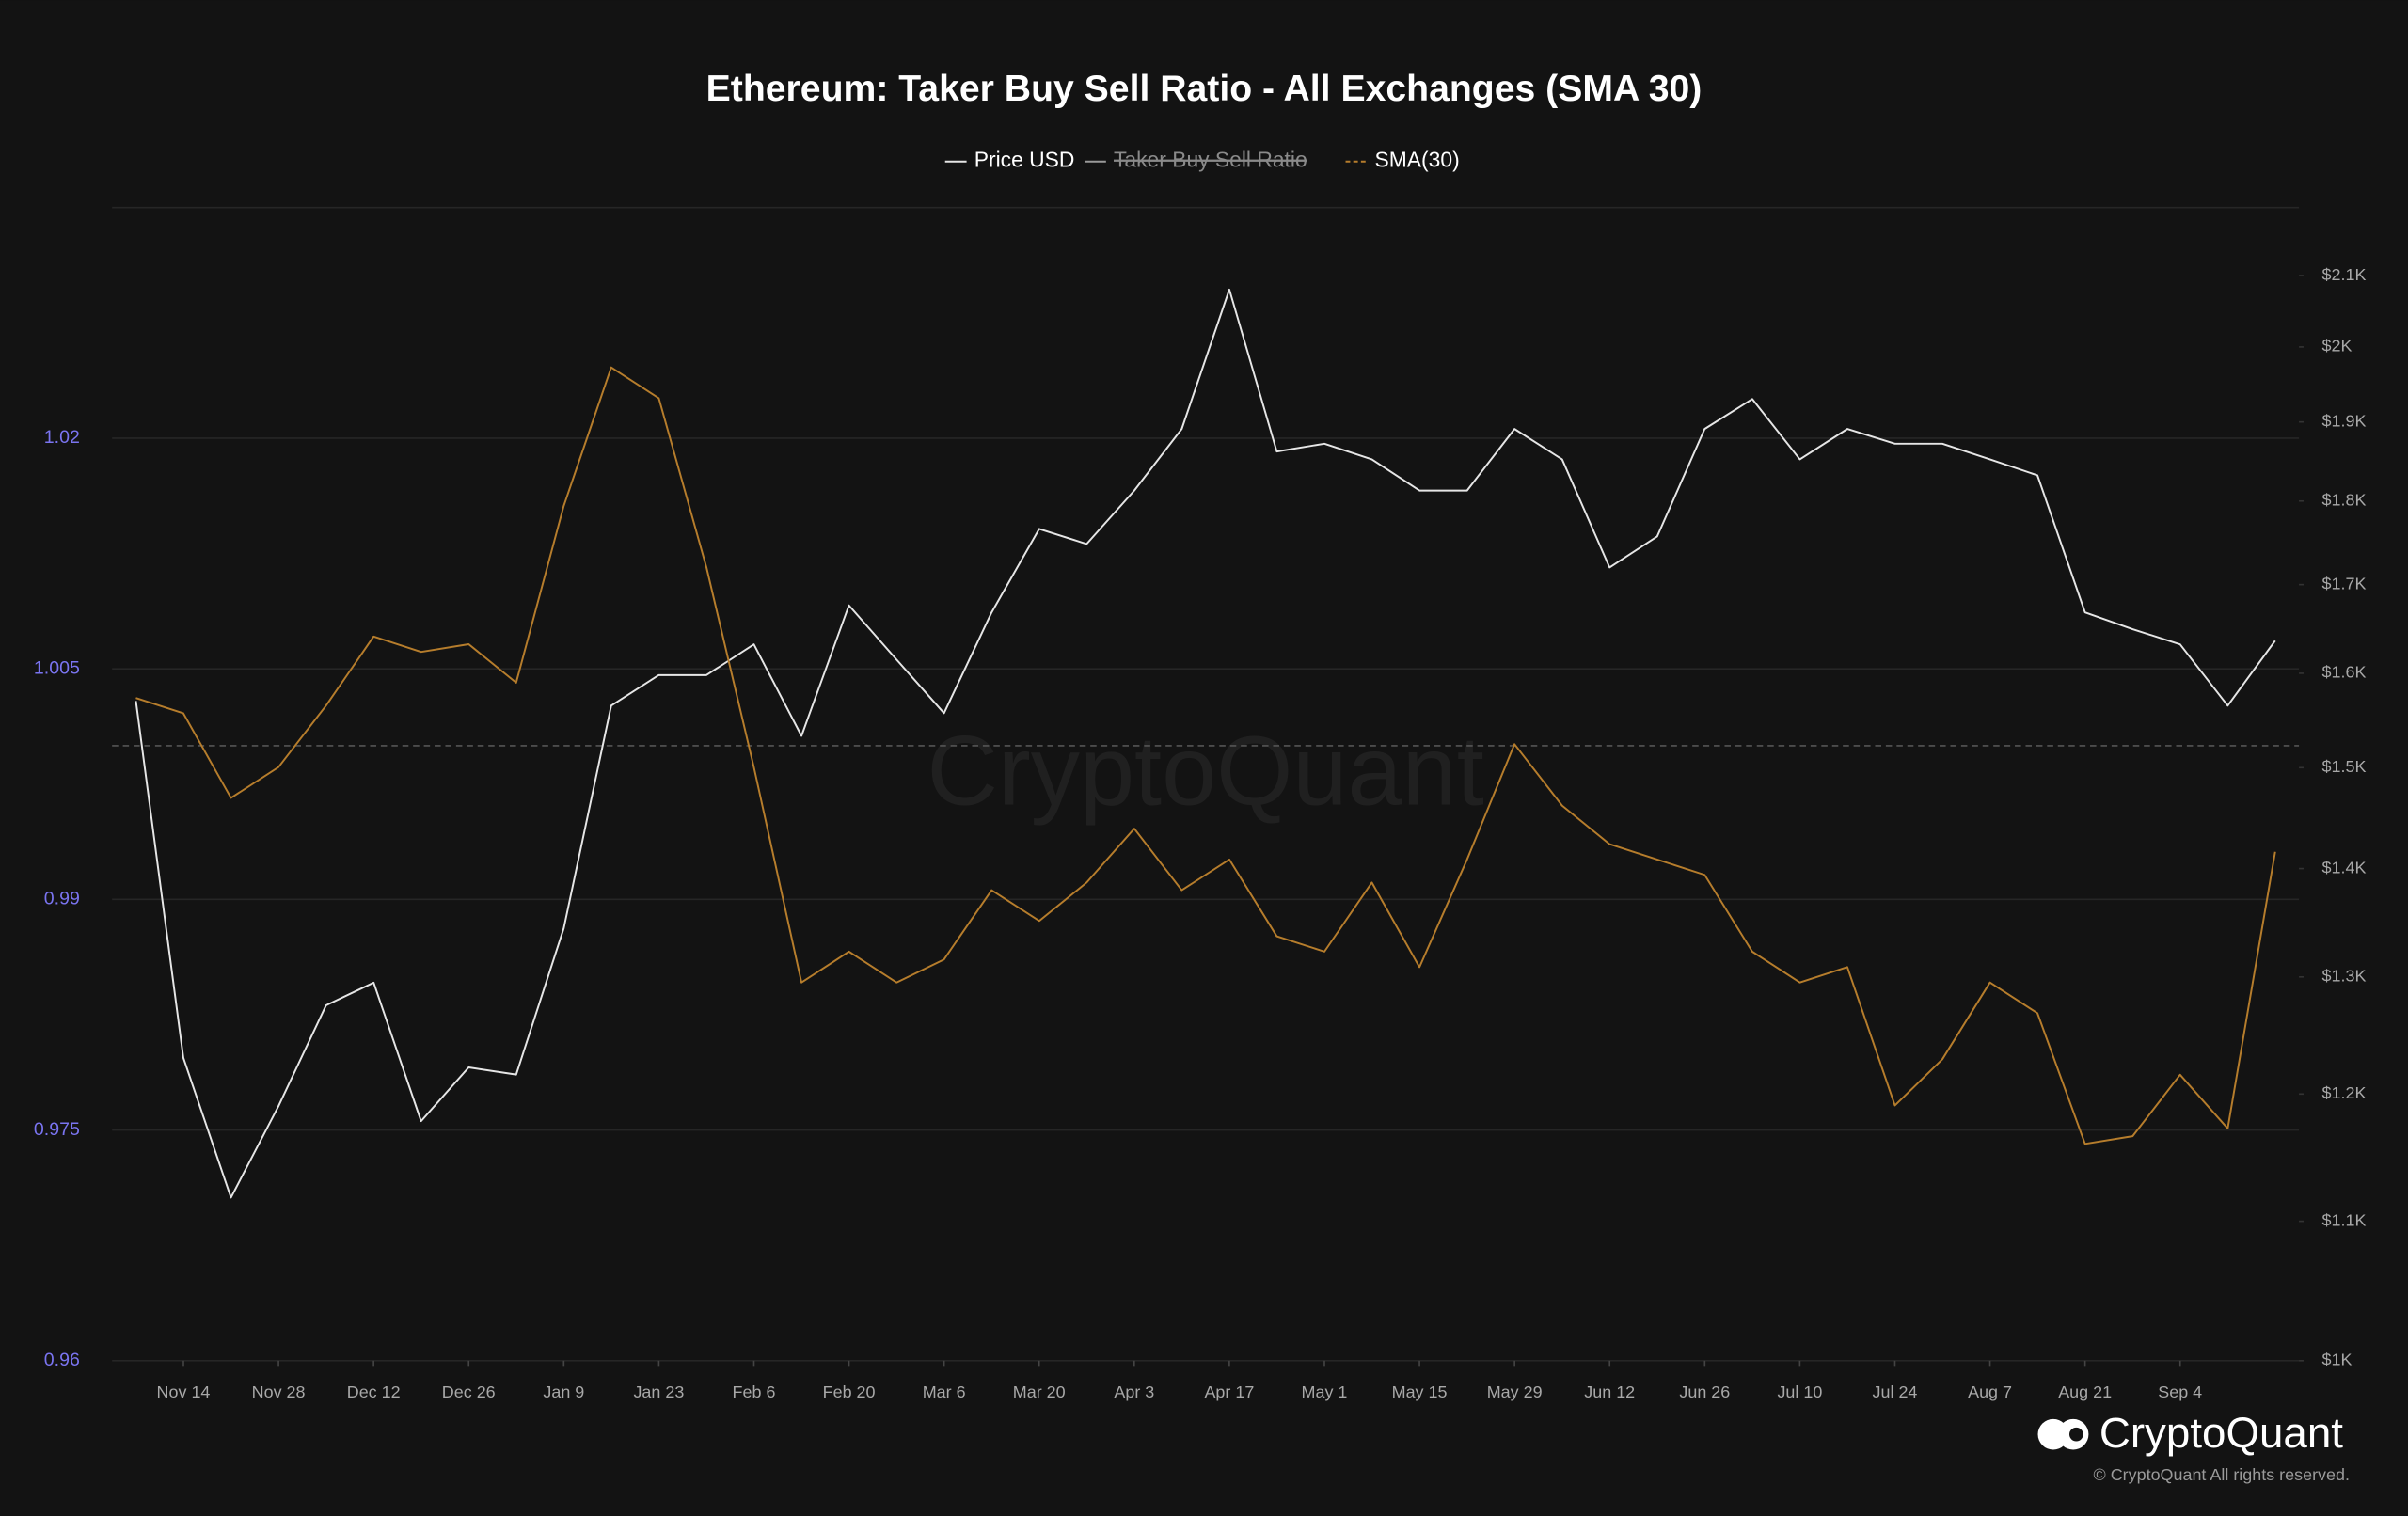  Describe the element at coordinates (2222, 1474) in the screenshot. I see `copyright: © CryptoQuant All rights reserved.` at that location.